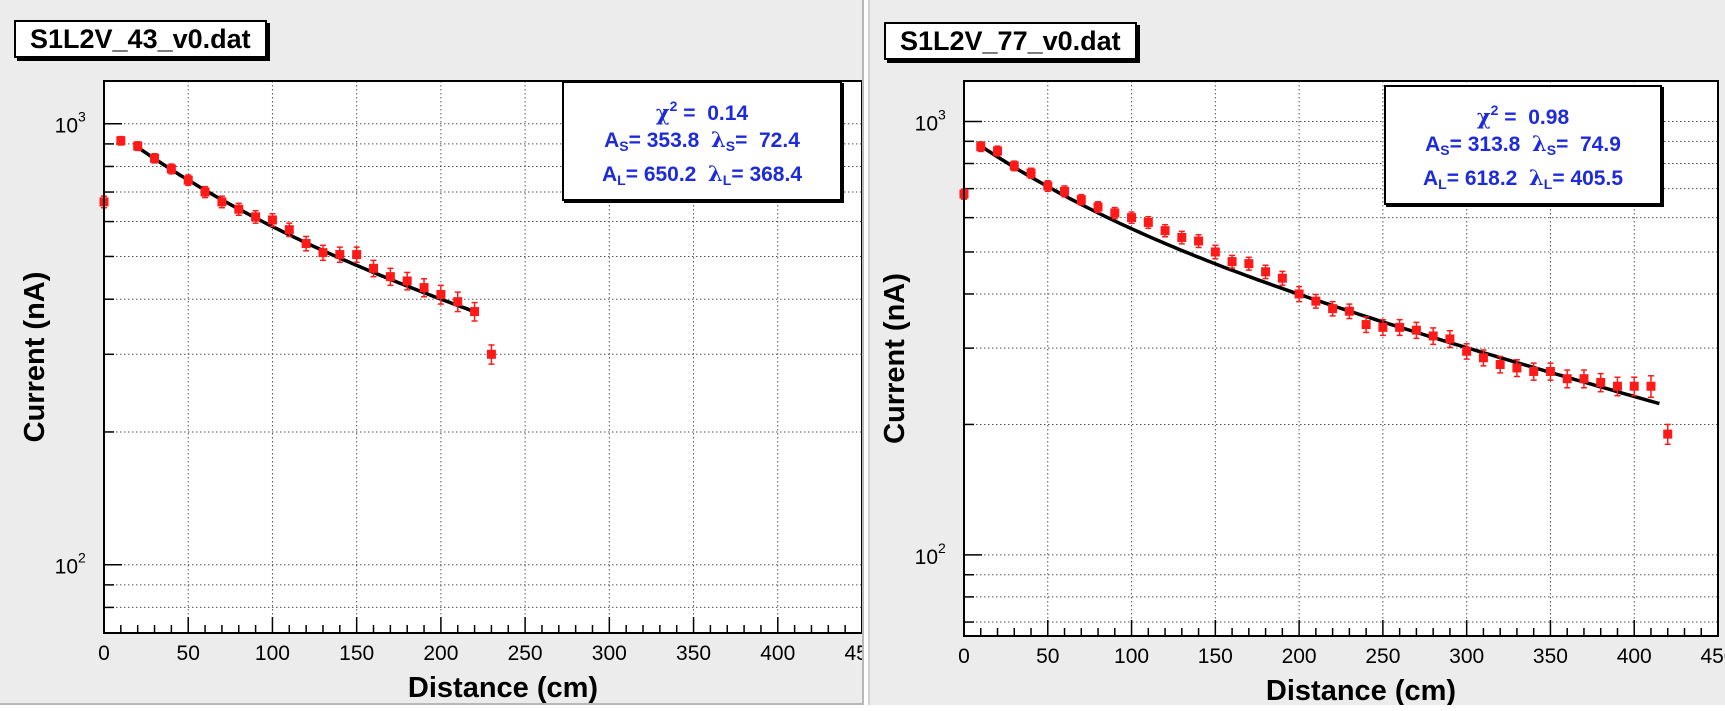  What do you see at coordinates (1634, 656) in the screenshot?
I see `x-tick-label: 400` at bounding box center [1634, 656].